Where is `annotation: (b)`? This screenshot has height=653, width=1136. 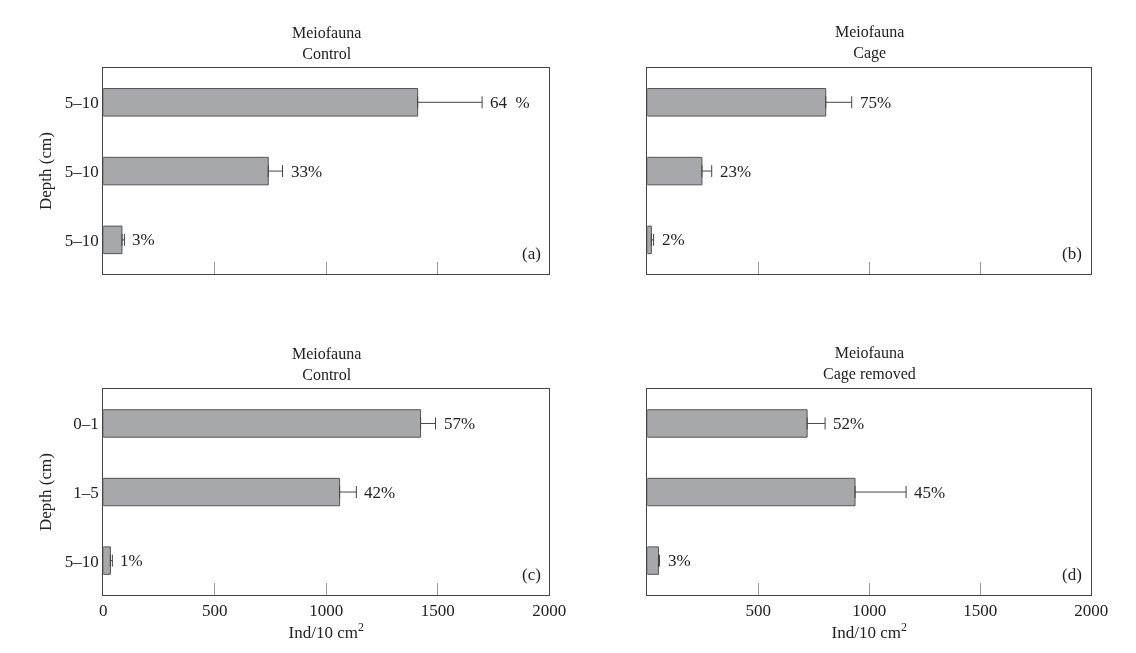
annotation: (b) is located at coordinates (1072, 253).